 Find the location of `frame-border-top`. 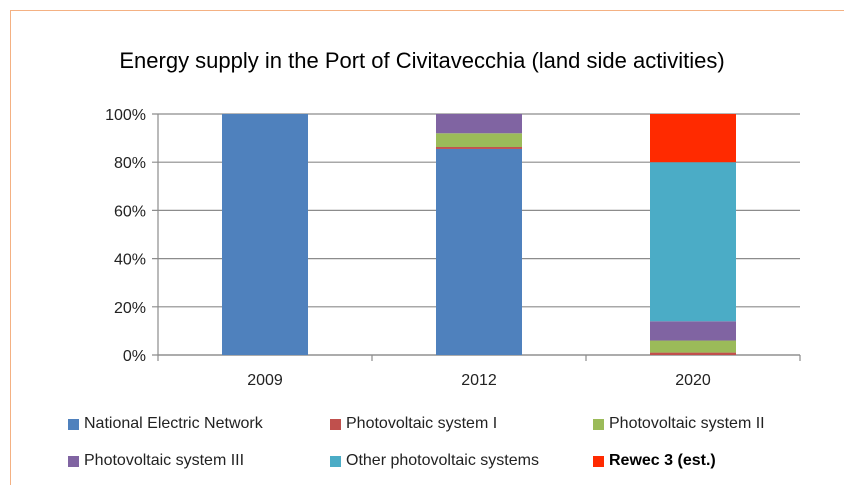

frame-border-top is located at coordinates (427, 10).